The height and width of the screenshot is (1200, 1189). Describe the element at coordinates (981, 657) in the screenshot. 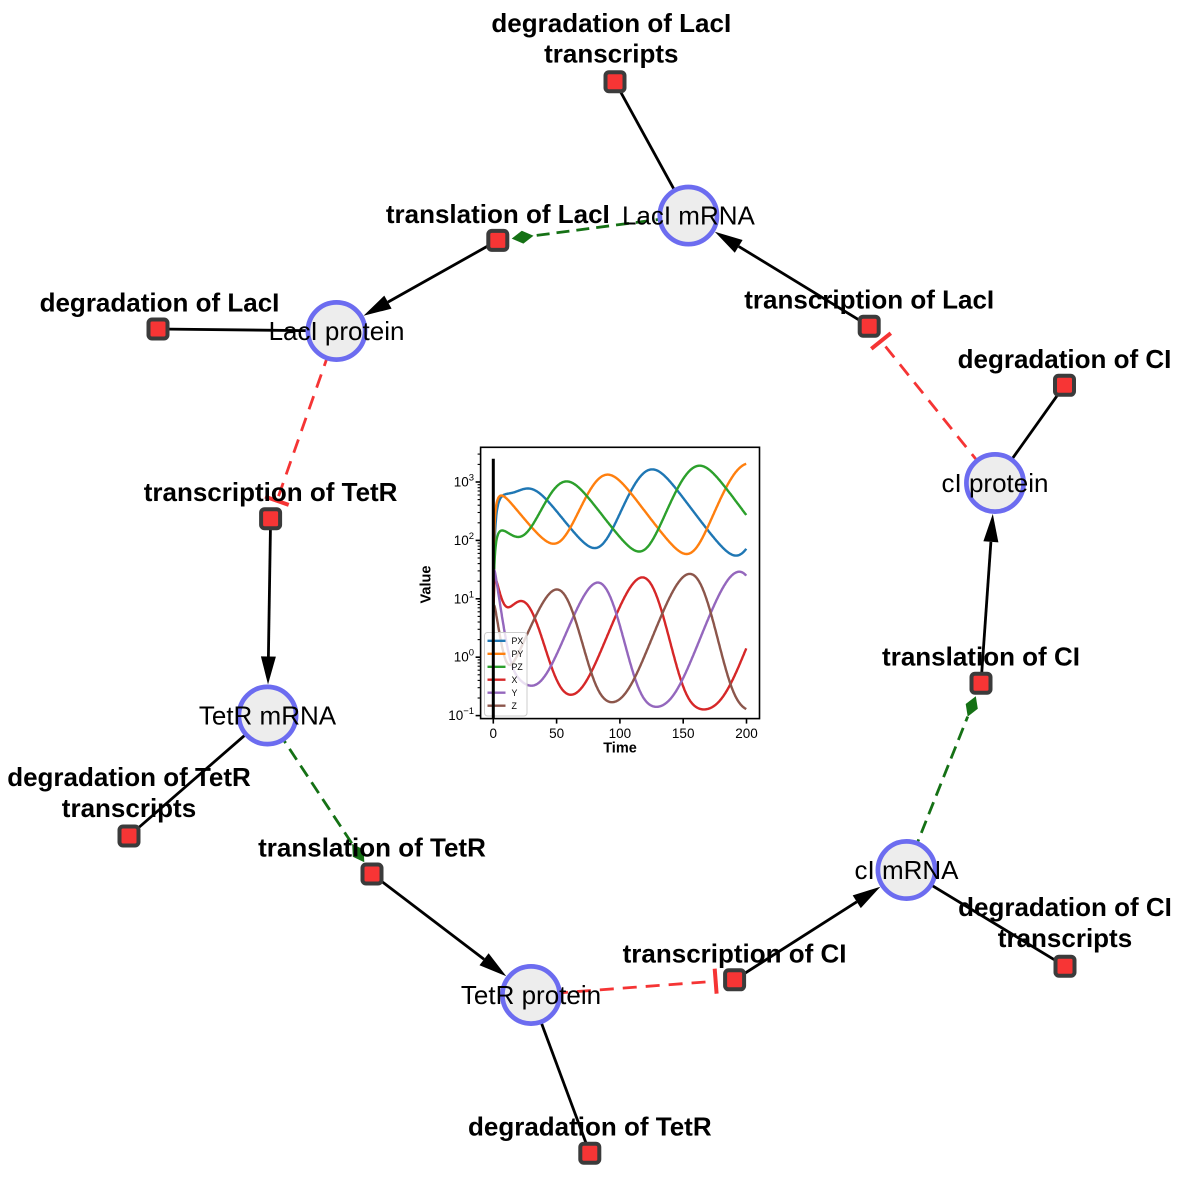

I see `svg-text: translation of CI` at that location.